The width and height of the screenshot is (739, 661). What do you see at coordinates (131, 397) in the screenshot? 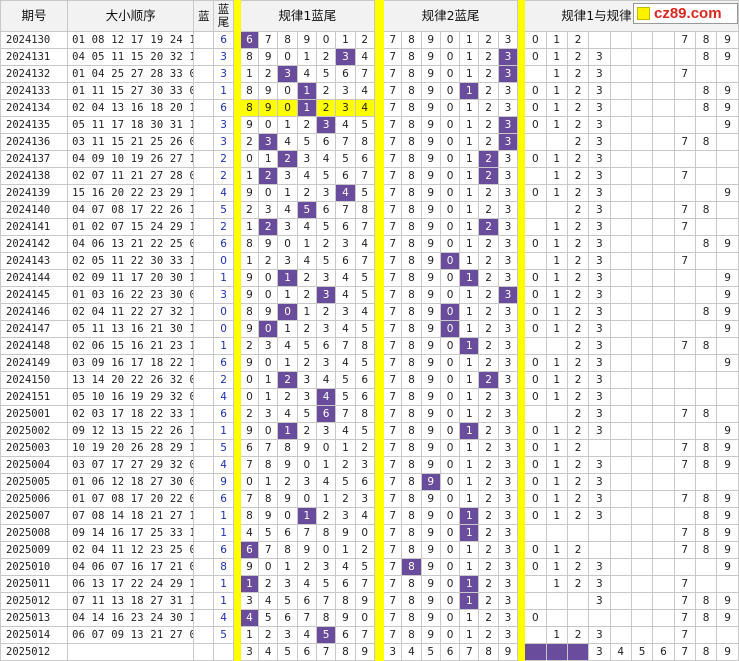
I see `numbers-cell: 05 10 16 19 29 32 04` at bounding box center [131, 397].